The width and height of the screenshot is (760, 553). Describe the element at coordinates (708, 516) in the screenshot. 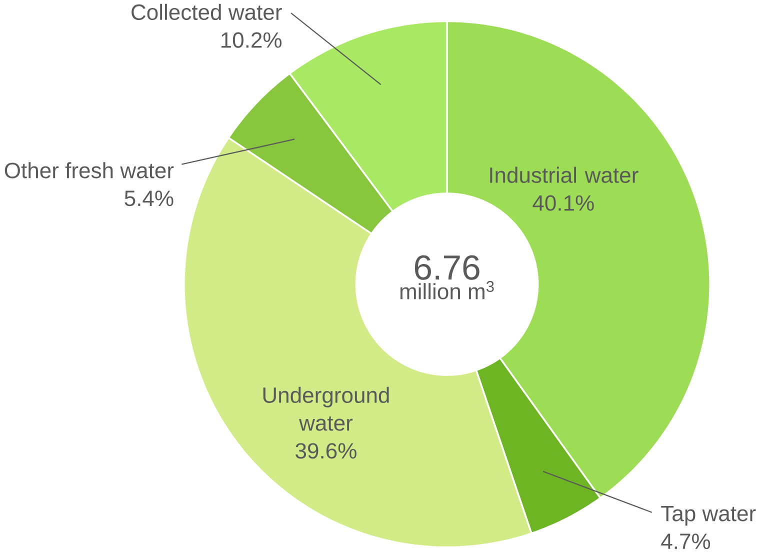

I see `slice-label: Tap water` at that location.